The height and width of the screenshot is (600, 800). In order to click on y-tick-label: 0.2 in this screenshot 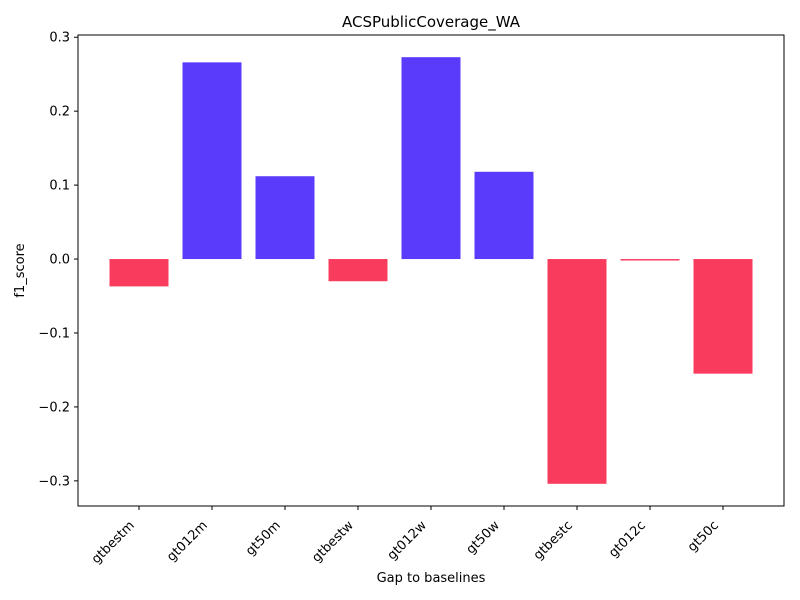, I will do `click(59, 112)`.